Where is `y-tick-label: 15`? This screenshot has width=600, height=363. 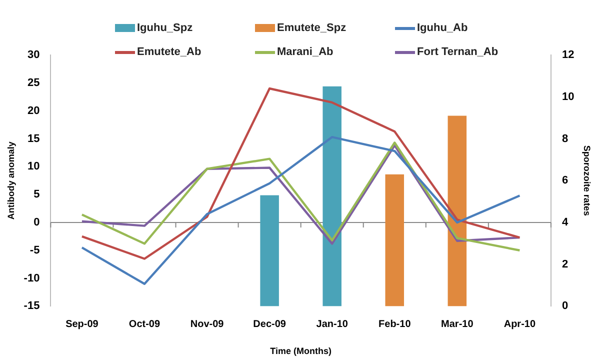
y-tick-label: 15 is located at coordinates (33, 138).